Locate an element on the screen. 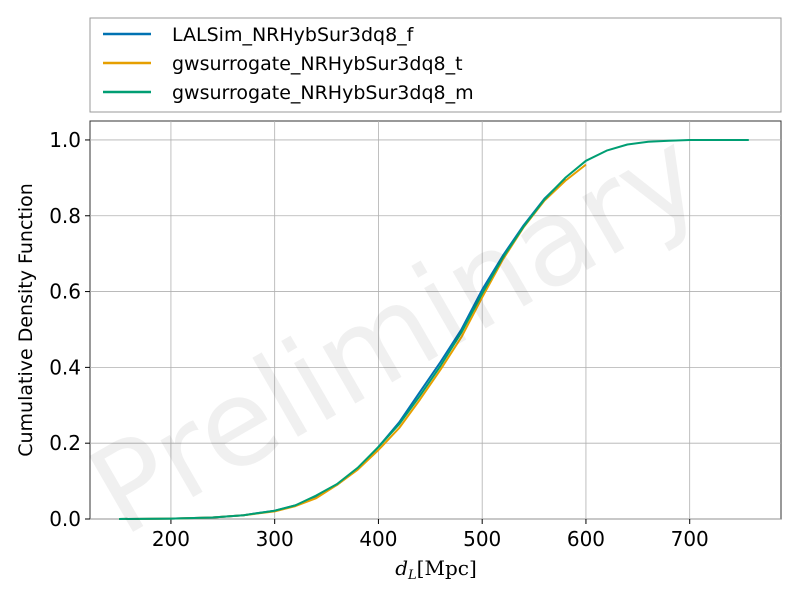  x-tick-label: 600 is located at coordinates (586, 539).